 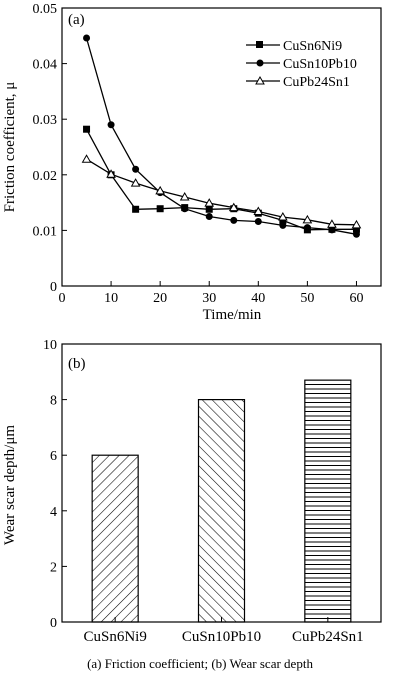 I want to click on category-label-cusn10pb10: CuSn10Pb10, so click(x=221, y=637).